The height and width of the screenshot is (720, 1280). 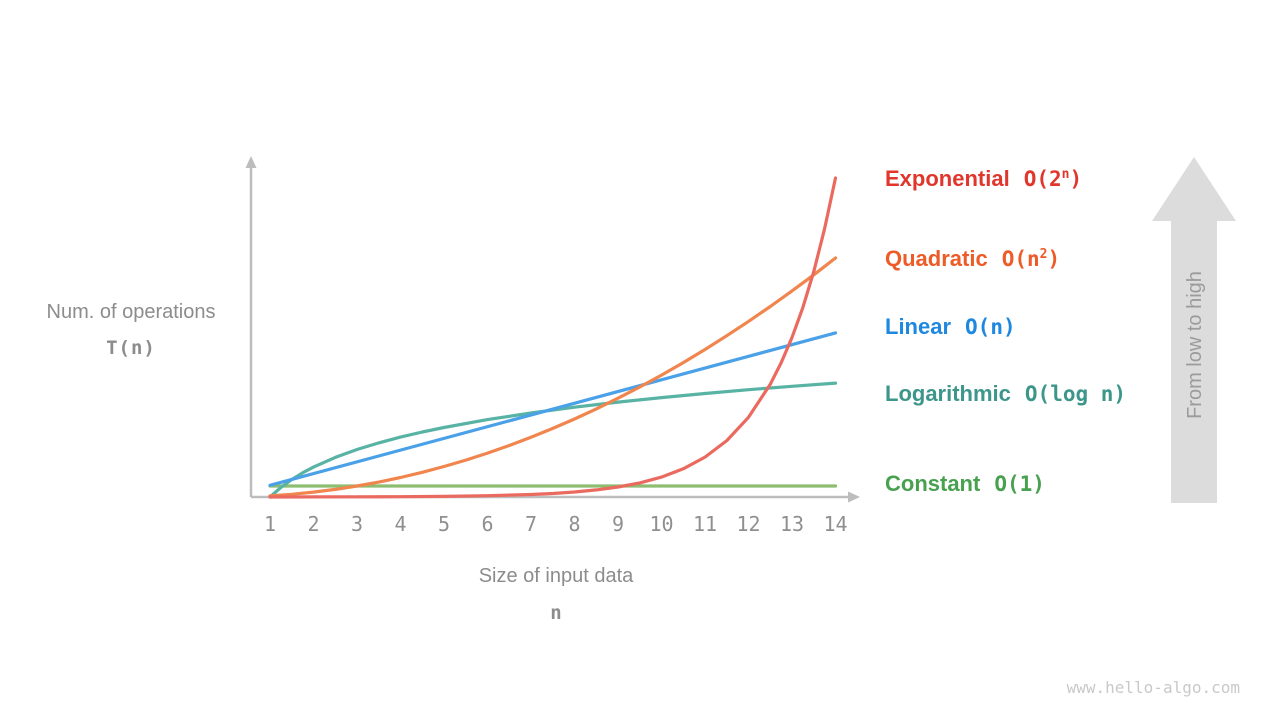 What do you see at coordinates (1153, 687) in the screenshot?
I see `watermark: www.hello-algo.com` at bounding box center [1153, 687].